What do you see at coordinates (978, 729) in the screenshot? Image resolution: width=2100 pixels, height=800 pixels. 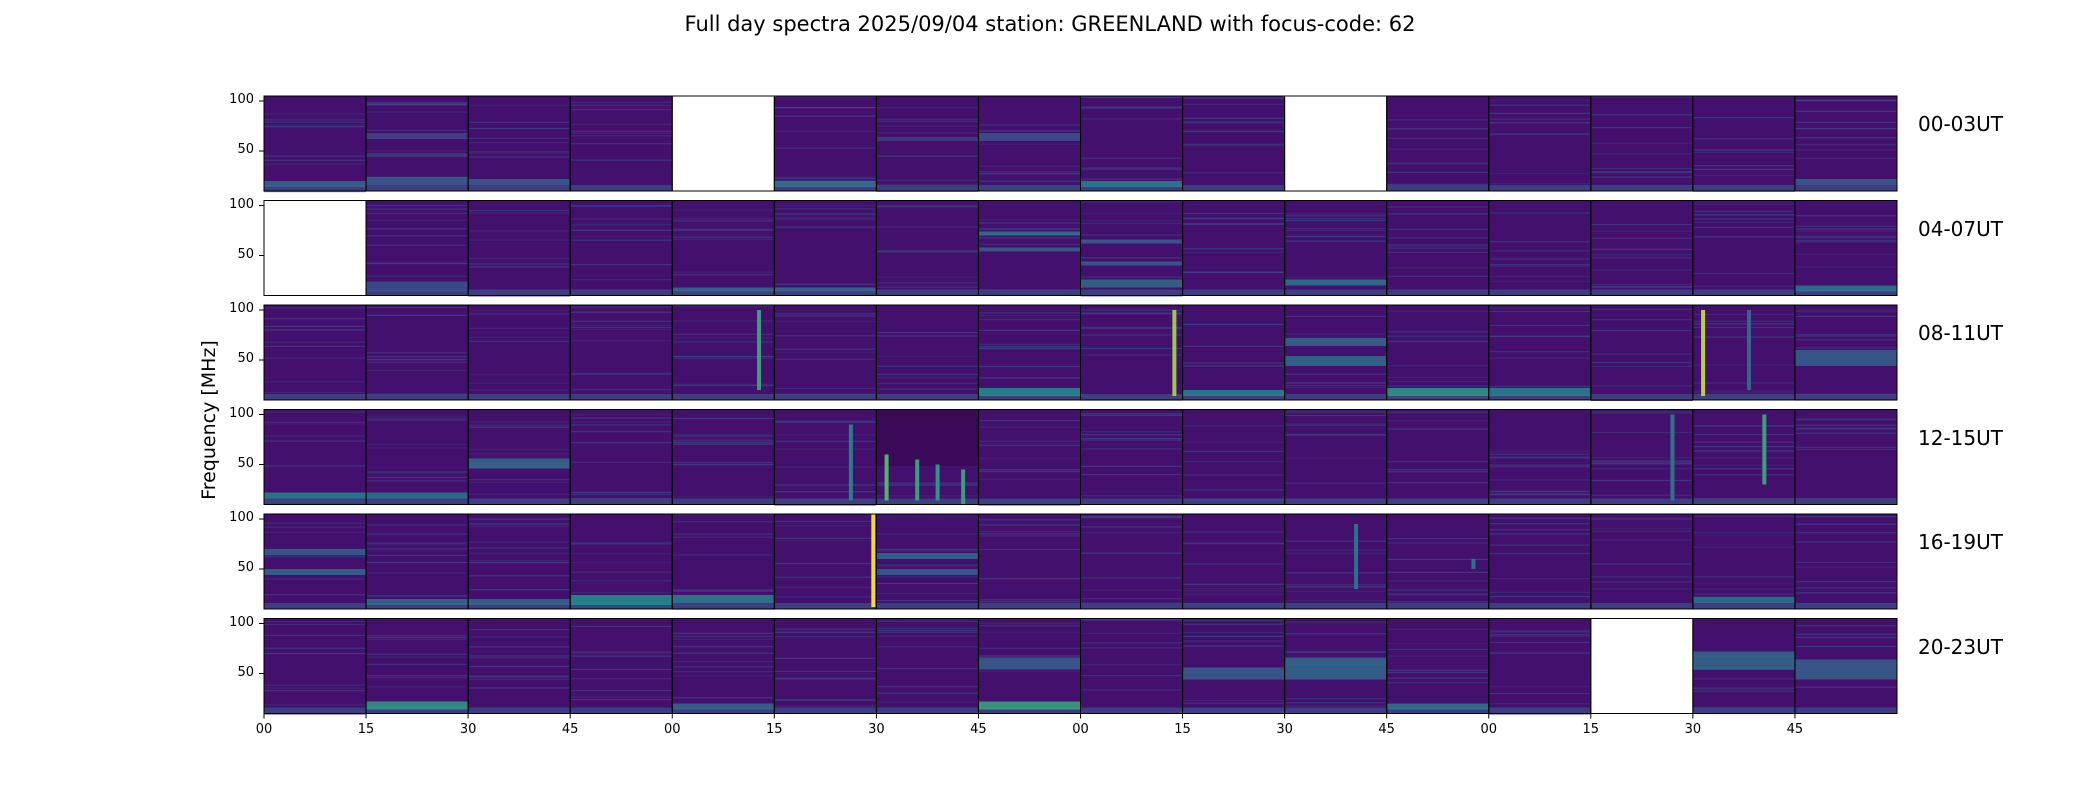 I see `x-tick-label: 45` at bounding box center [978, 729].